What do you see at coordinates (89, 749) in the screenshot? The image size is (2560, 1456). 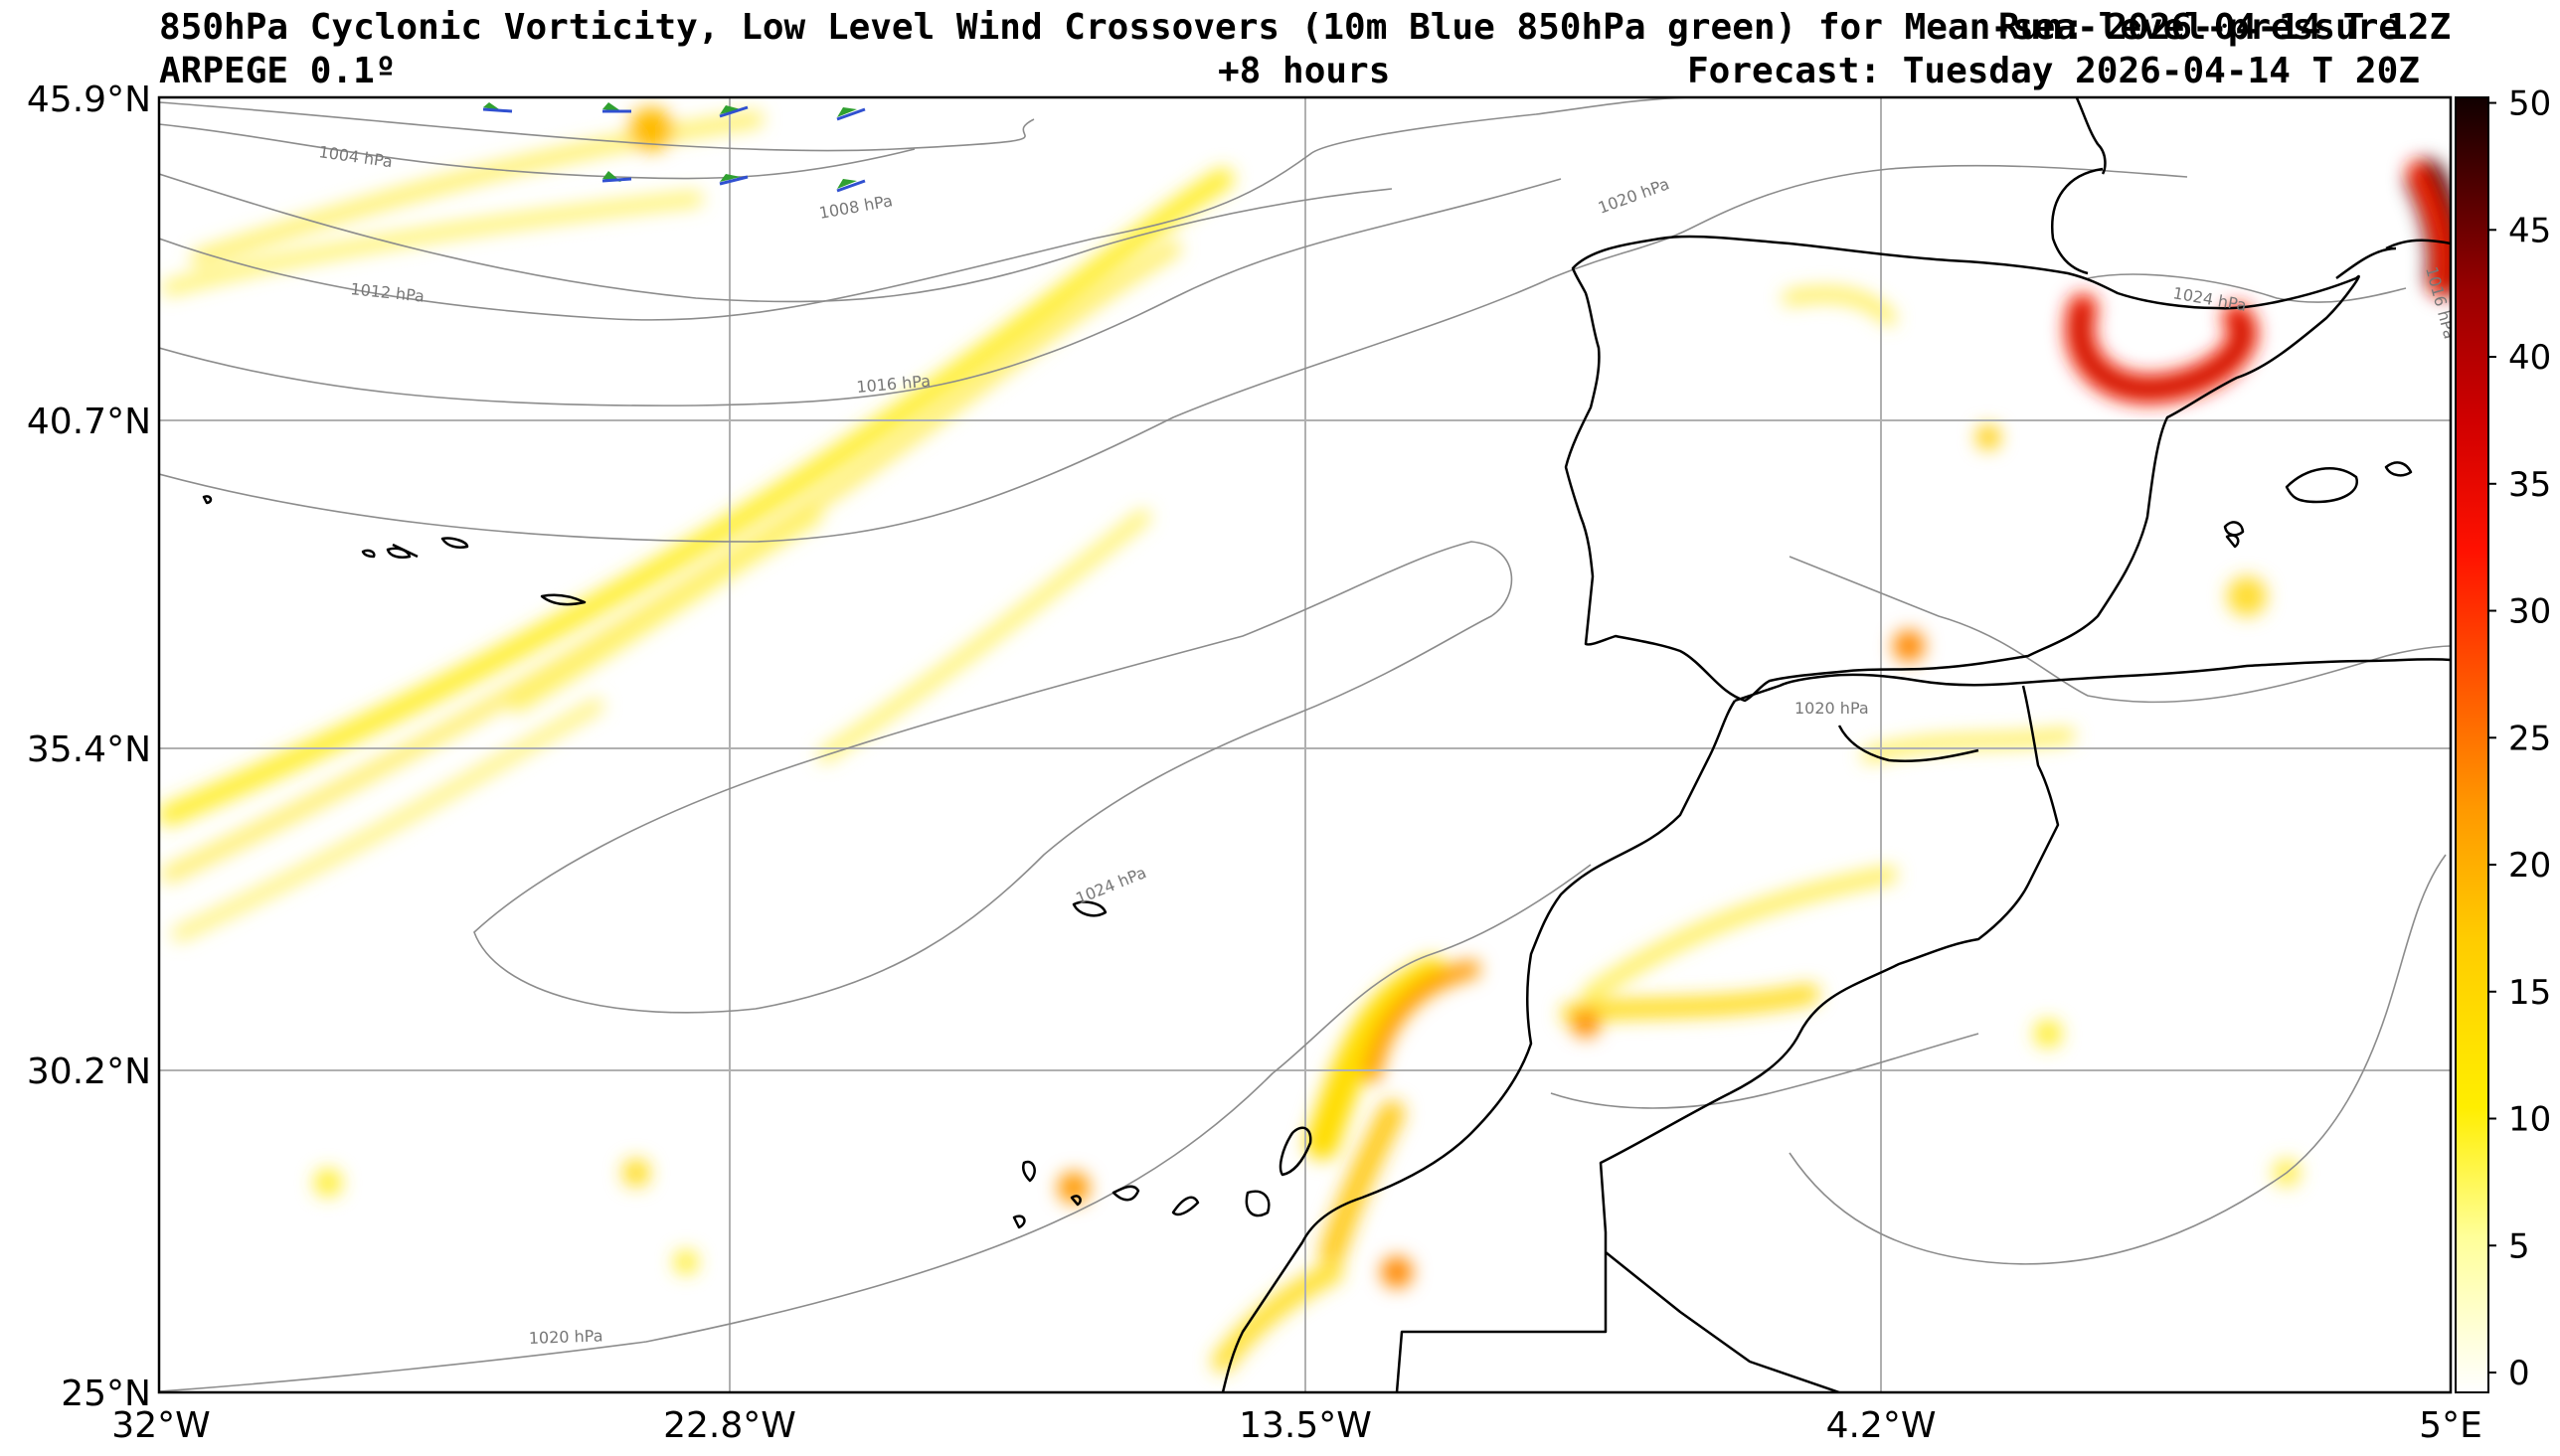 I see `lat-tick-label: 35.4°N` at bounding box center [89, 749].